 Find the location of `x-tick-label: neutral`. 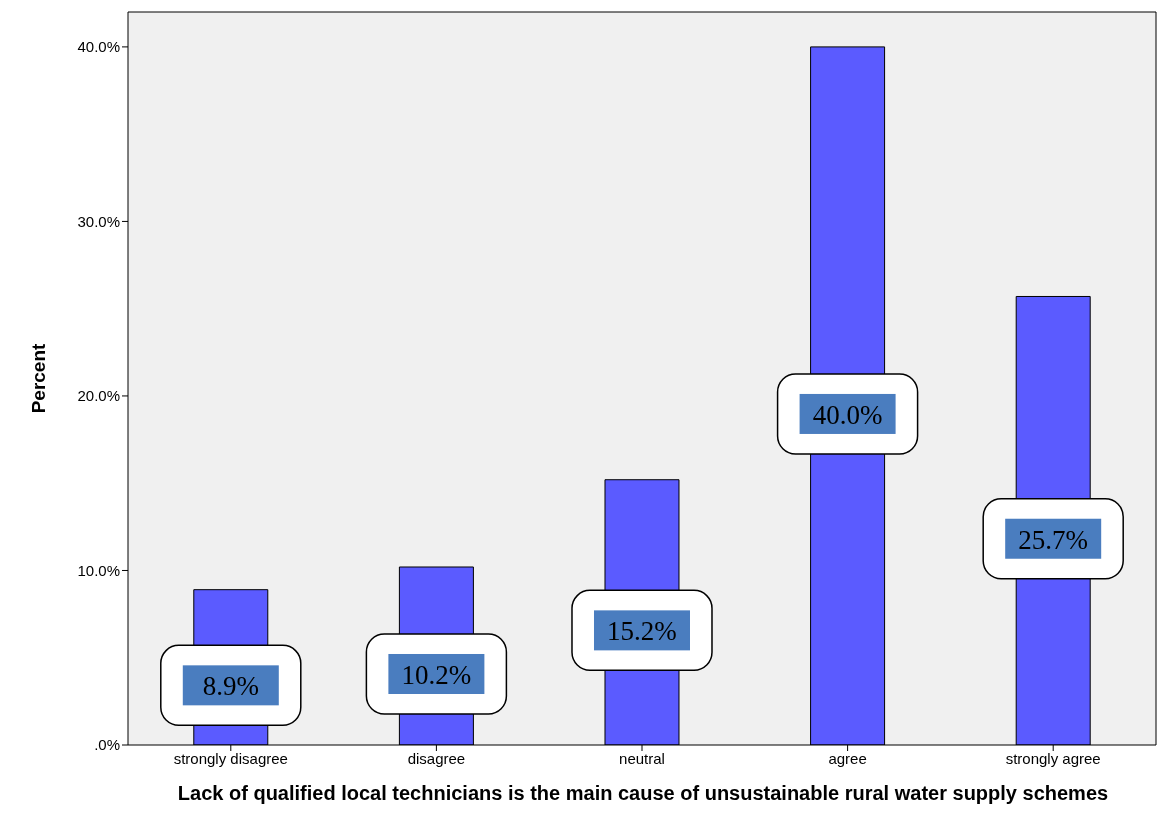

x-tick-label: neutral is located at coordinates (642, 758).